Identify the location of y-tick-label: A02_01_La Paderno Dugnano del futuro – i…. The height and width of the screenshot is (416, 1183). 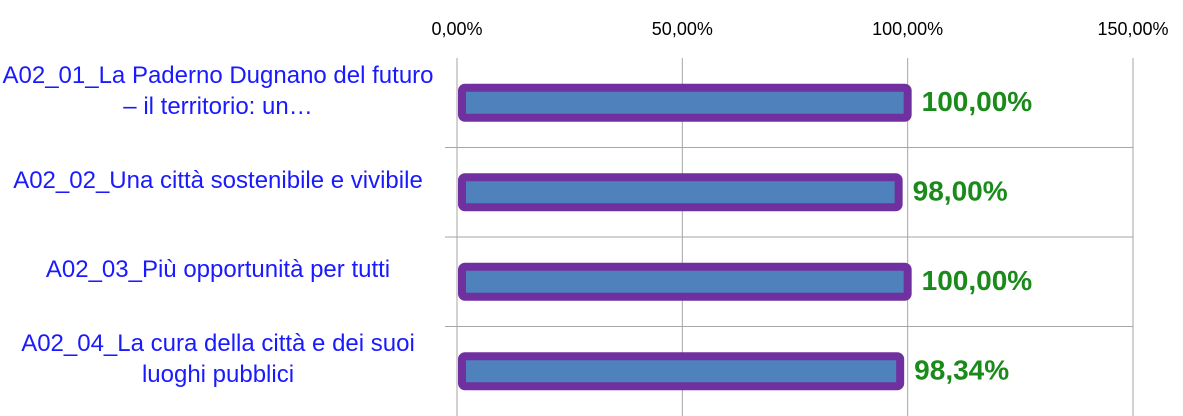
(218, 90).